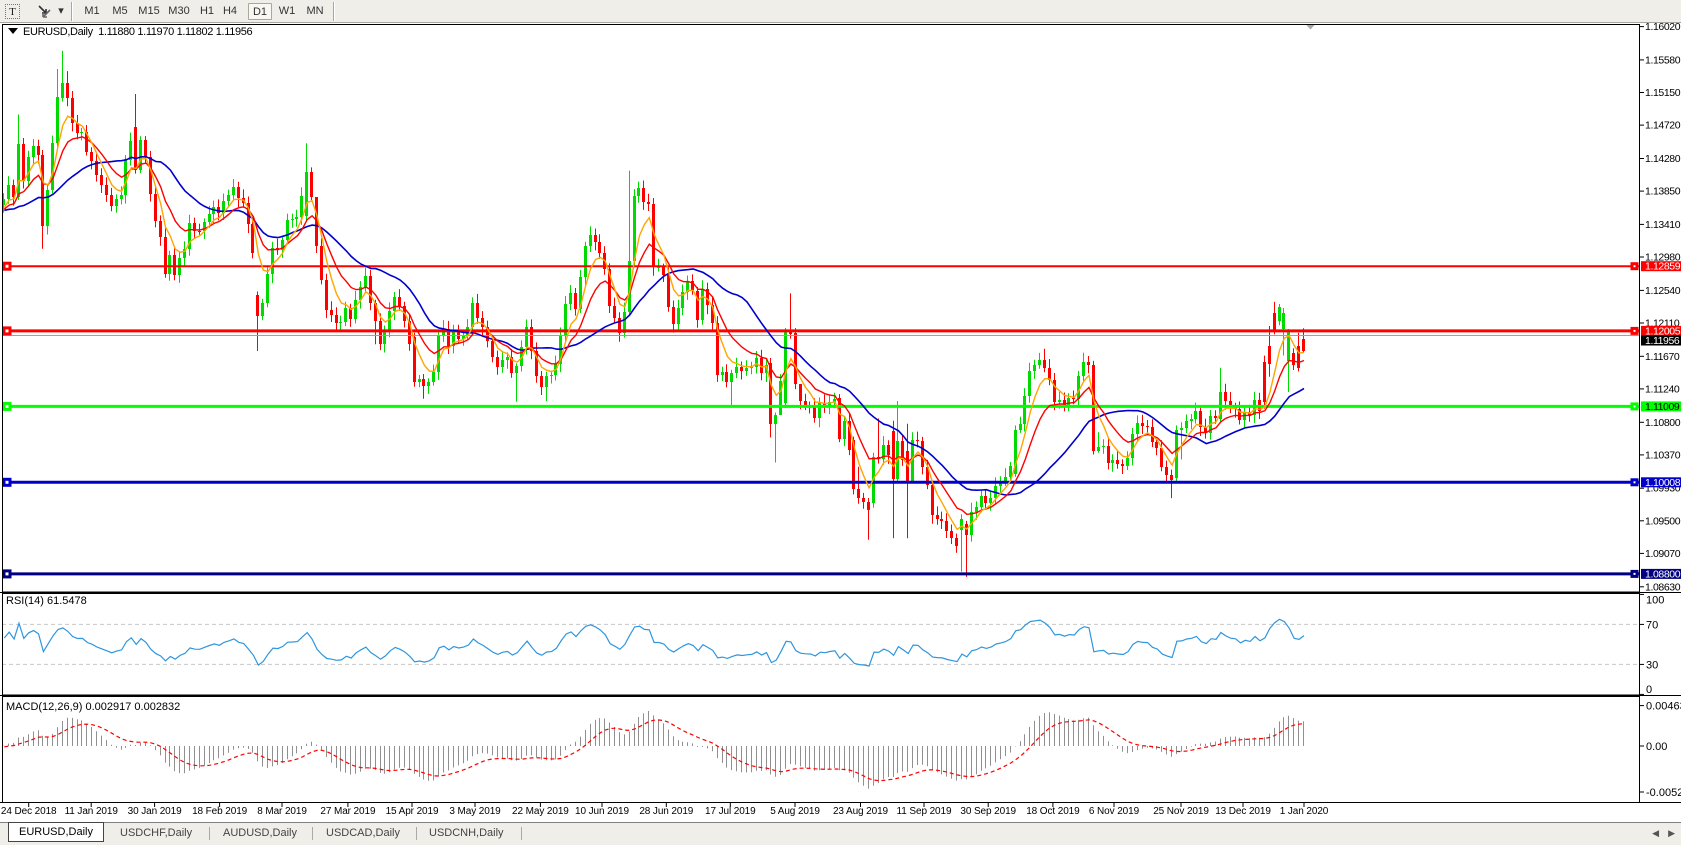 The width and height of the screenshot is (1681, 850). What do you see at coordinates (412, 811) in the screenshot?
I see `svg-text: 15 Apr 2019` at bounding box center [412, 811].